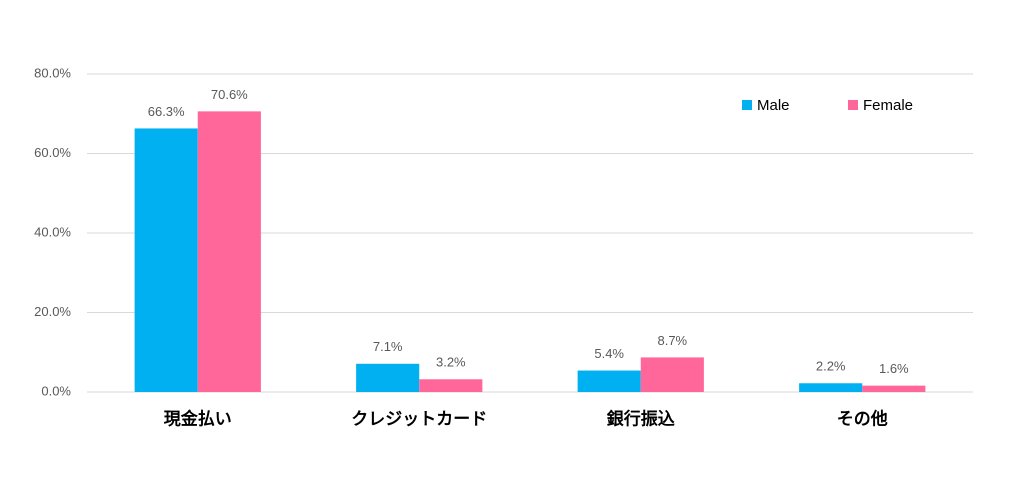 This screenshot has width=1024, height=482. What do you see at coordinates (52, 231) in the screenshot?
I see `y-tick-label: 40.0%` at bounding box center [52, 231].